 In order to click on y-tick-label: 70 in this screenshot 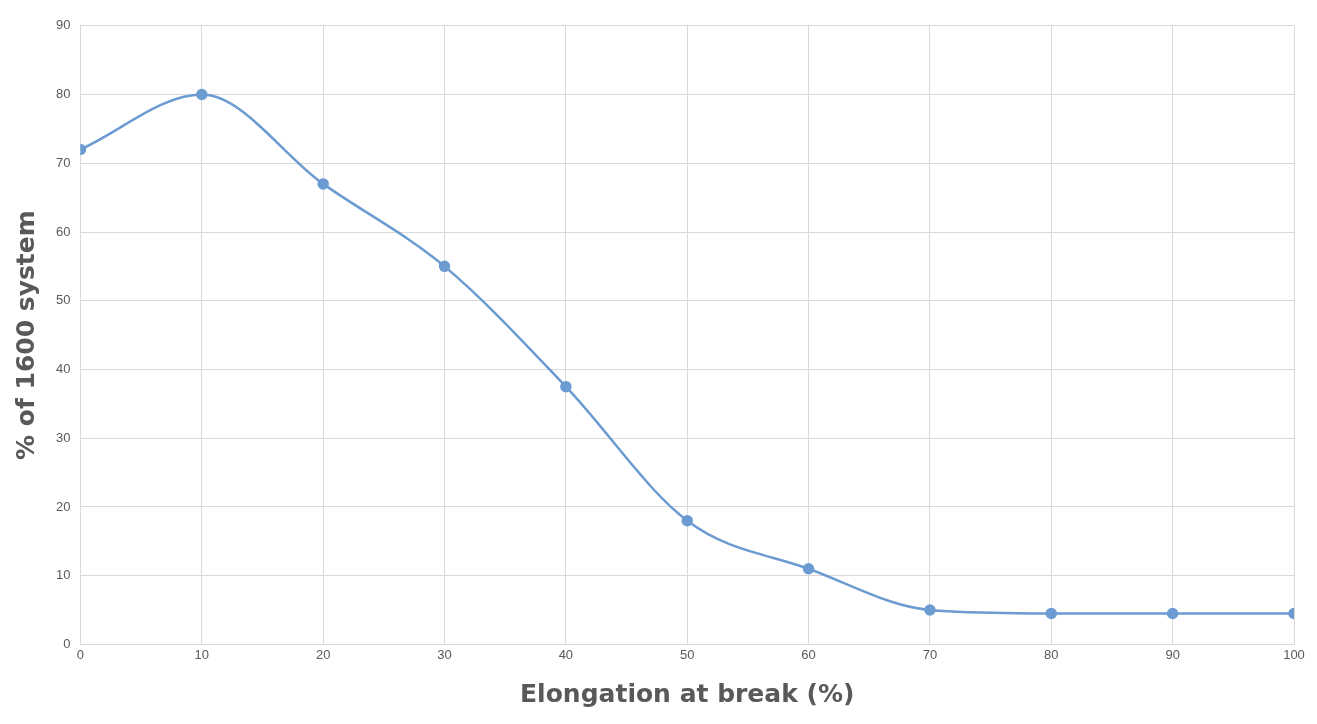, I will do `click(63, 162)`.